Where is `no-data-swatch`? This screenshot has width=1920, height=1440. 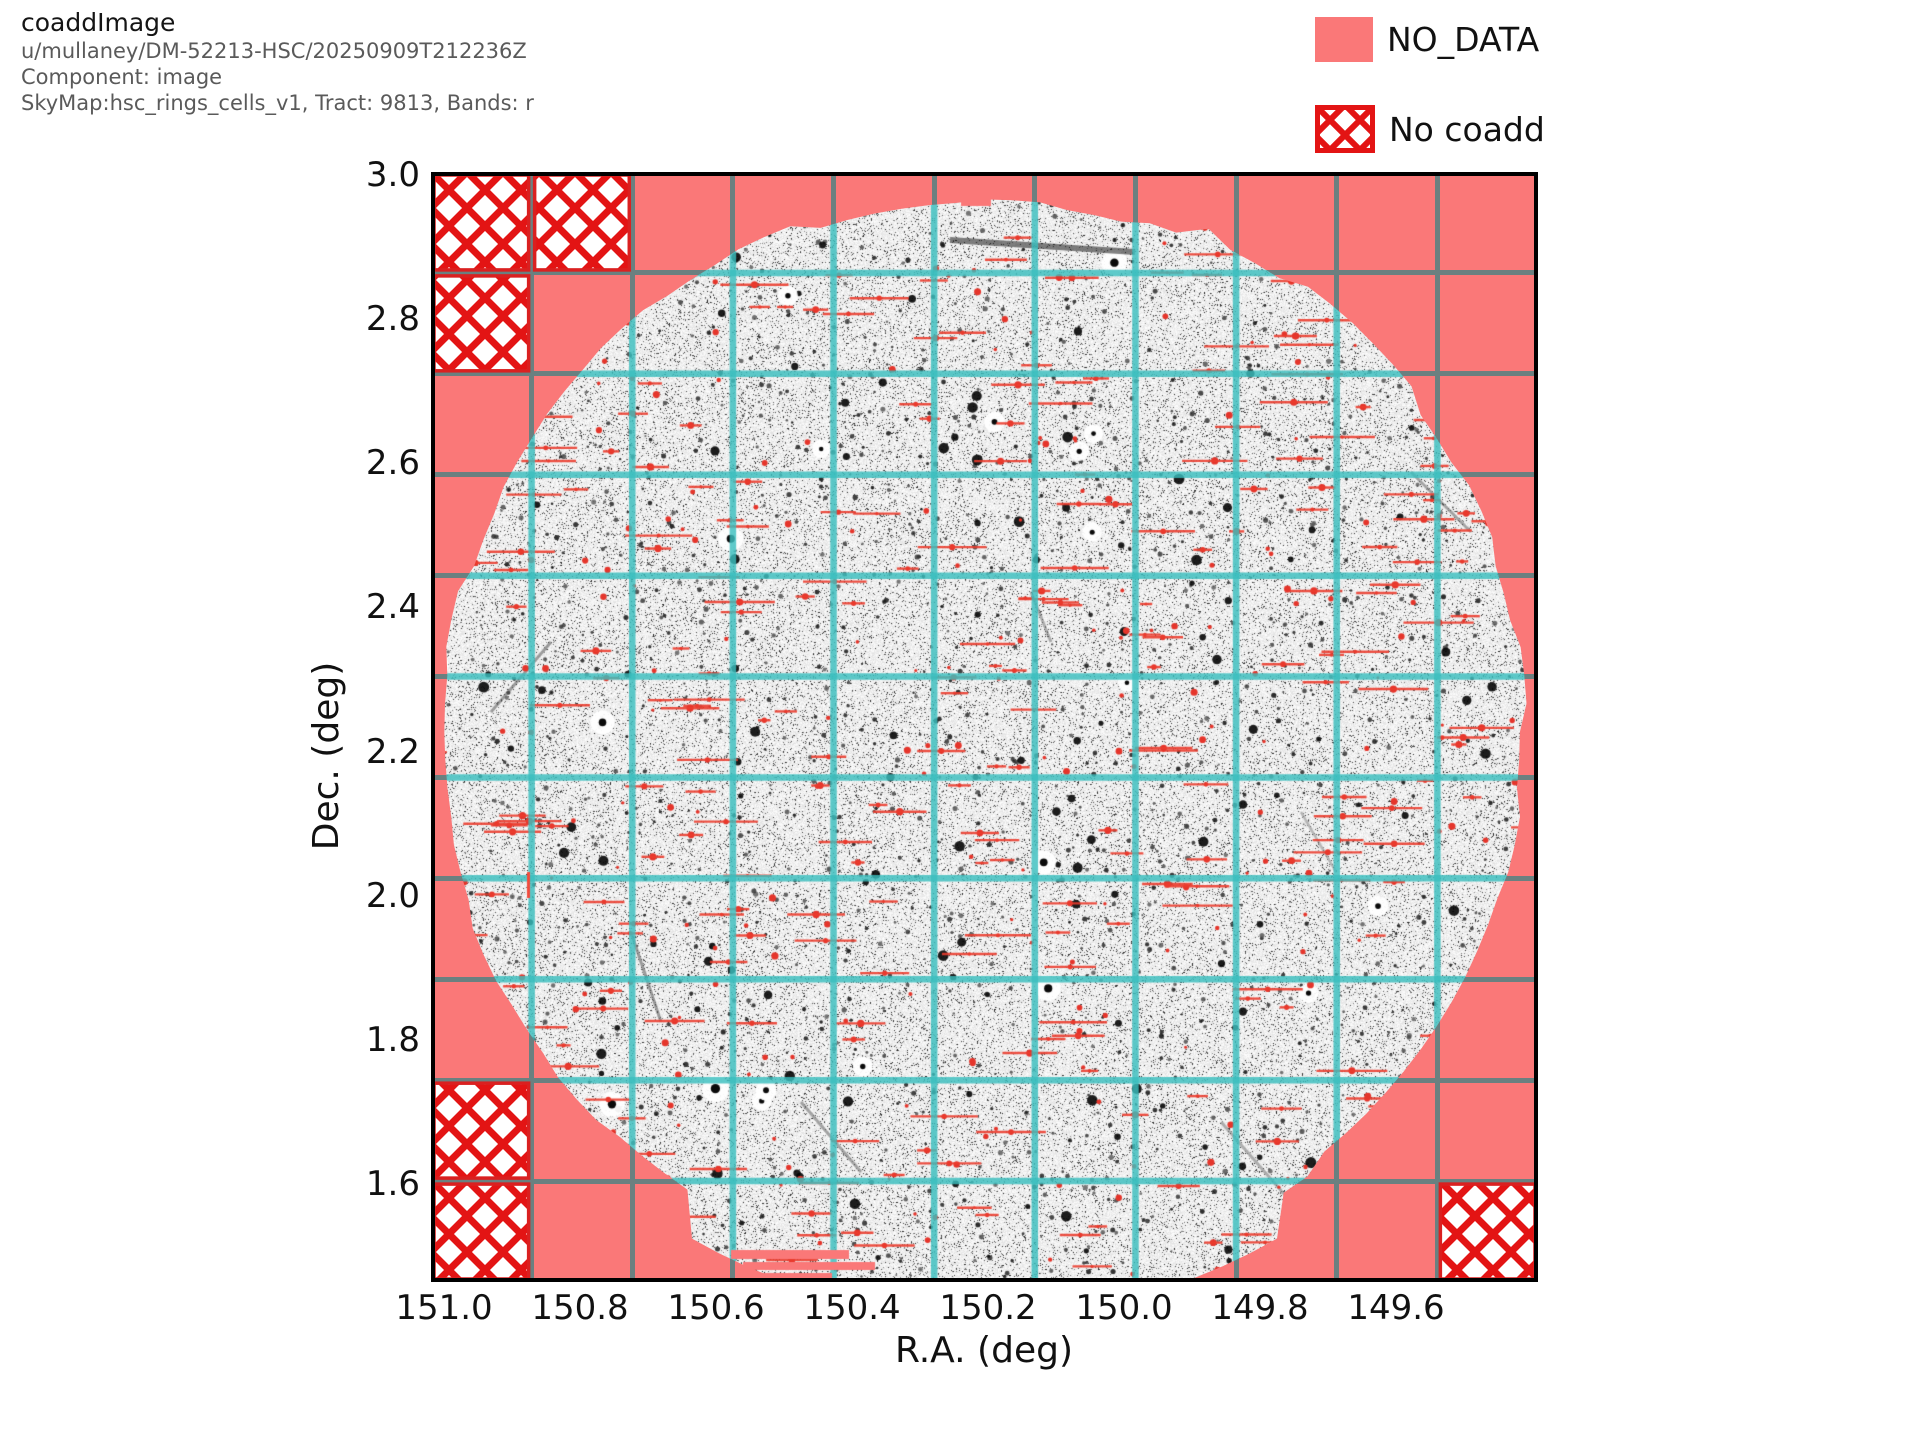
no-data-swatch is located at coordinates (1344, 39).